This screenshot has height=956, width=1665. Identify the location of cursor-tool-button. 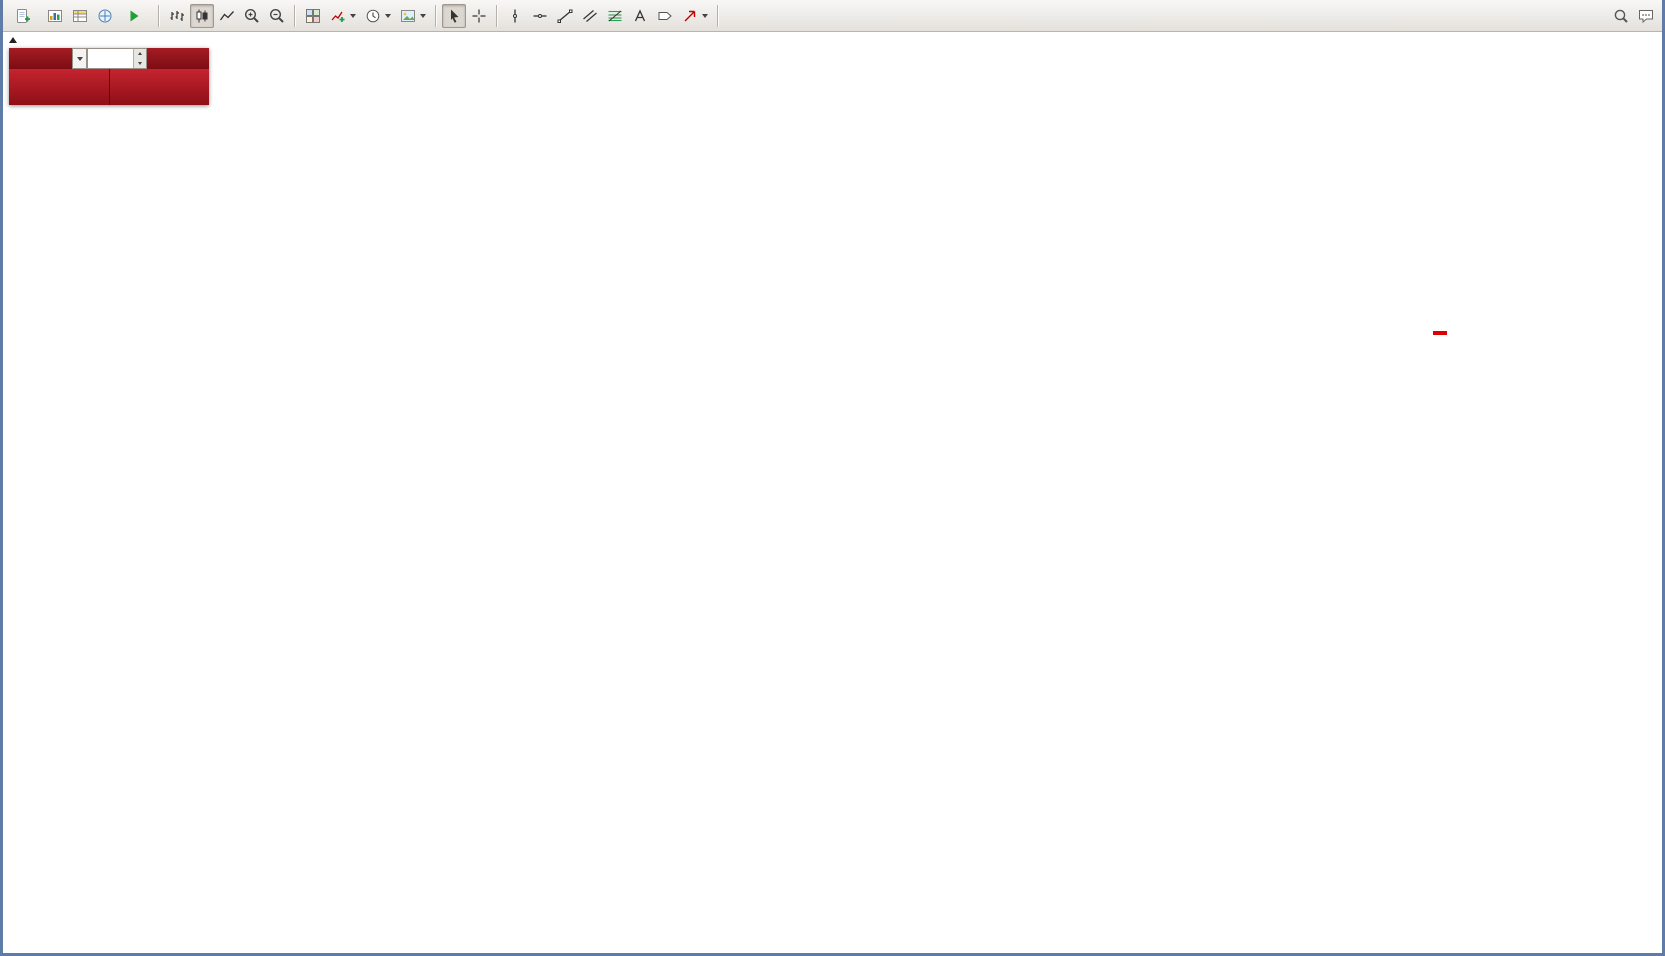
(454, 15).